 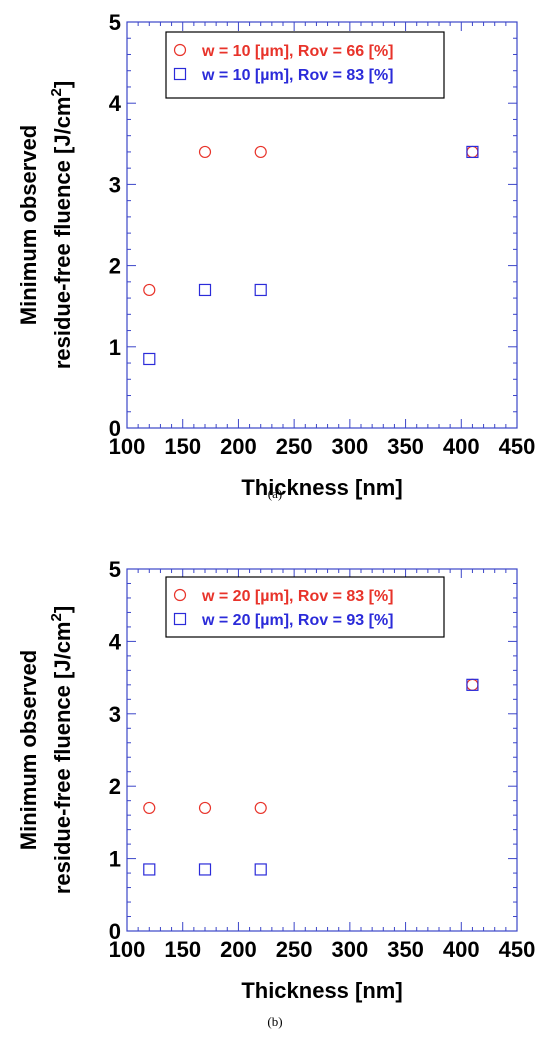 I want to click on legend-entry: w = 10 [µm], Rov = 83 [%], so click(x=297, y=75).